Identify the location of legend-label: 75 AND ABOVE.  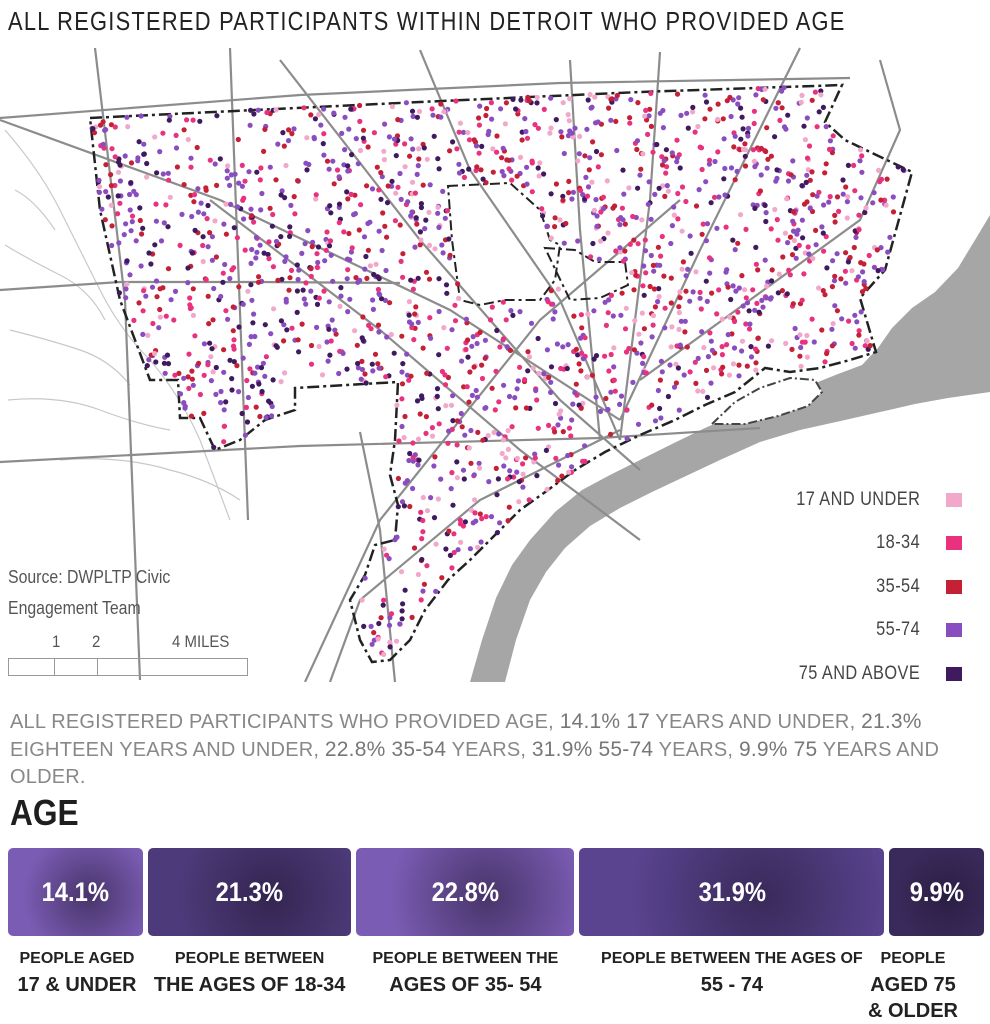
(859, 673).